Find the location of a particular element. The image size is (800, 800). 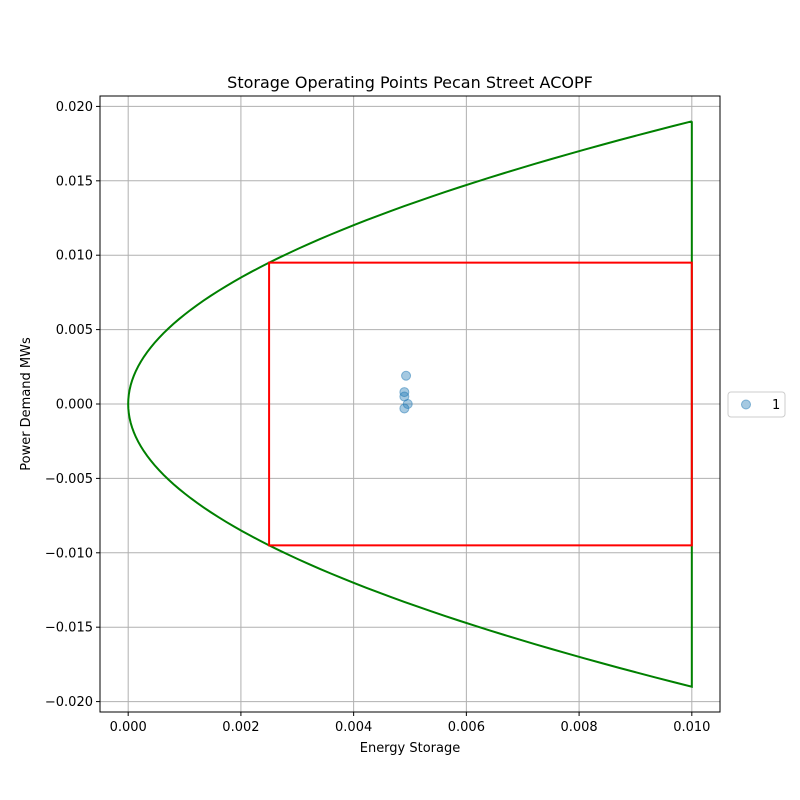

y-axis-label: Power Demand MWs is located at coordinates (26, 404).